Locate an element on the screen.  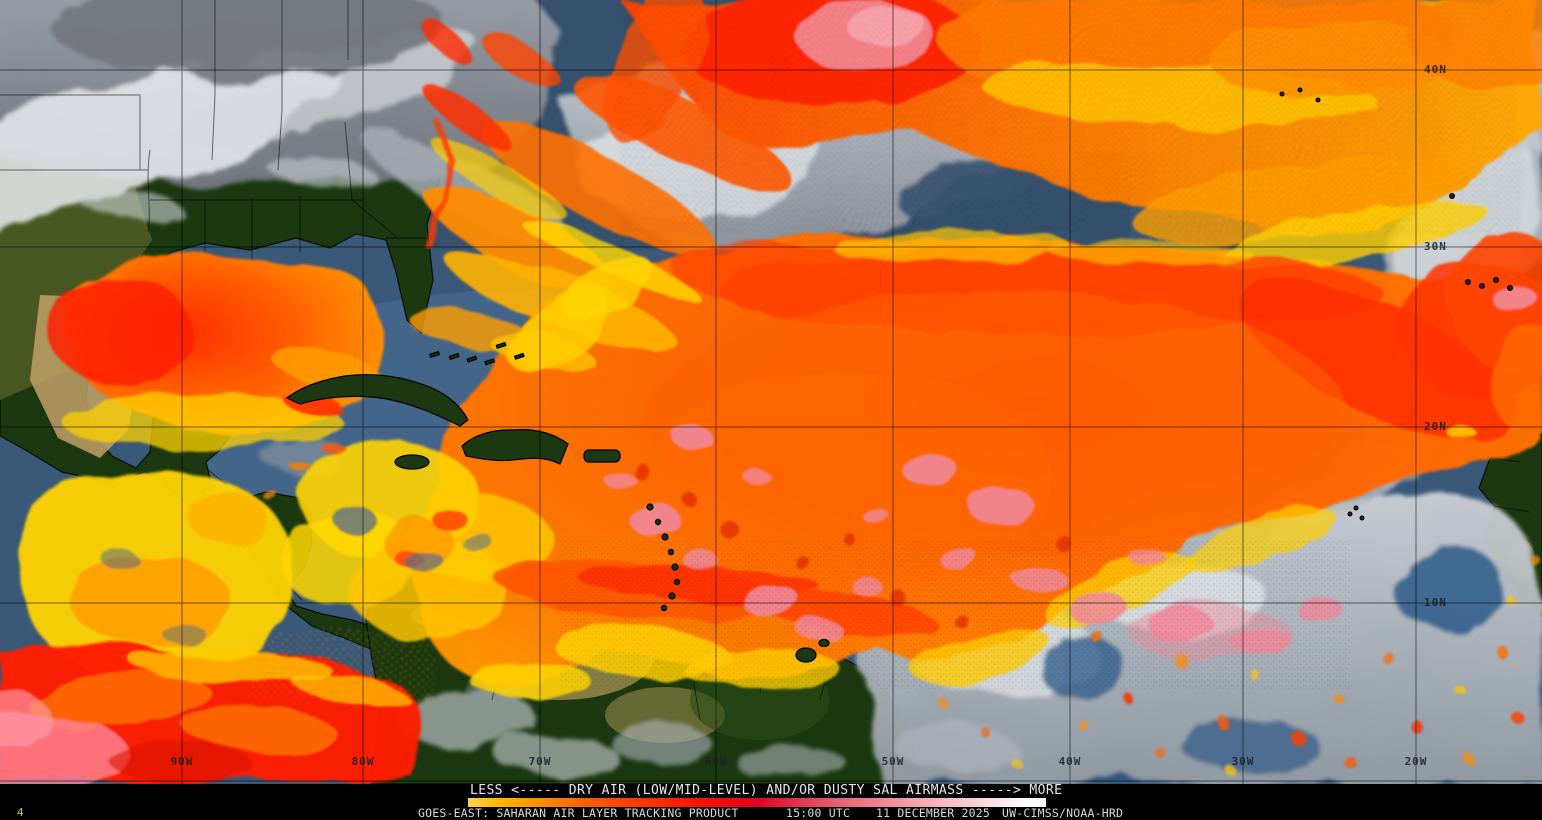
lat-label-20n: 20N is located at coordinates (1435, 426).